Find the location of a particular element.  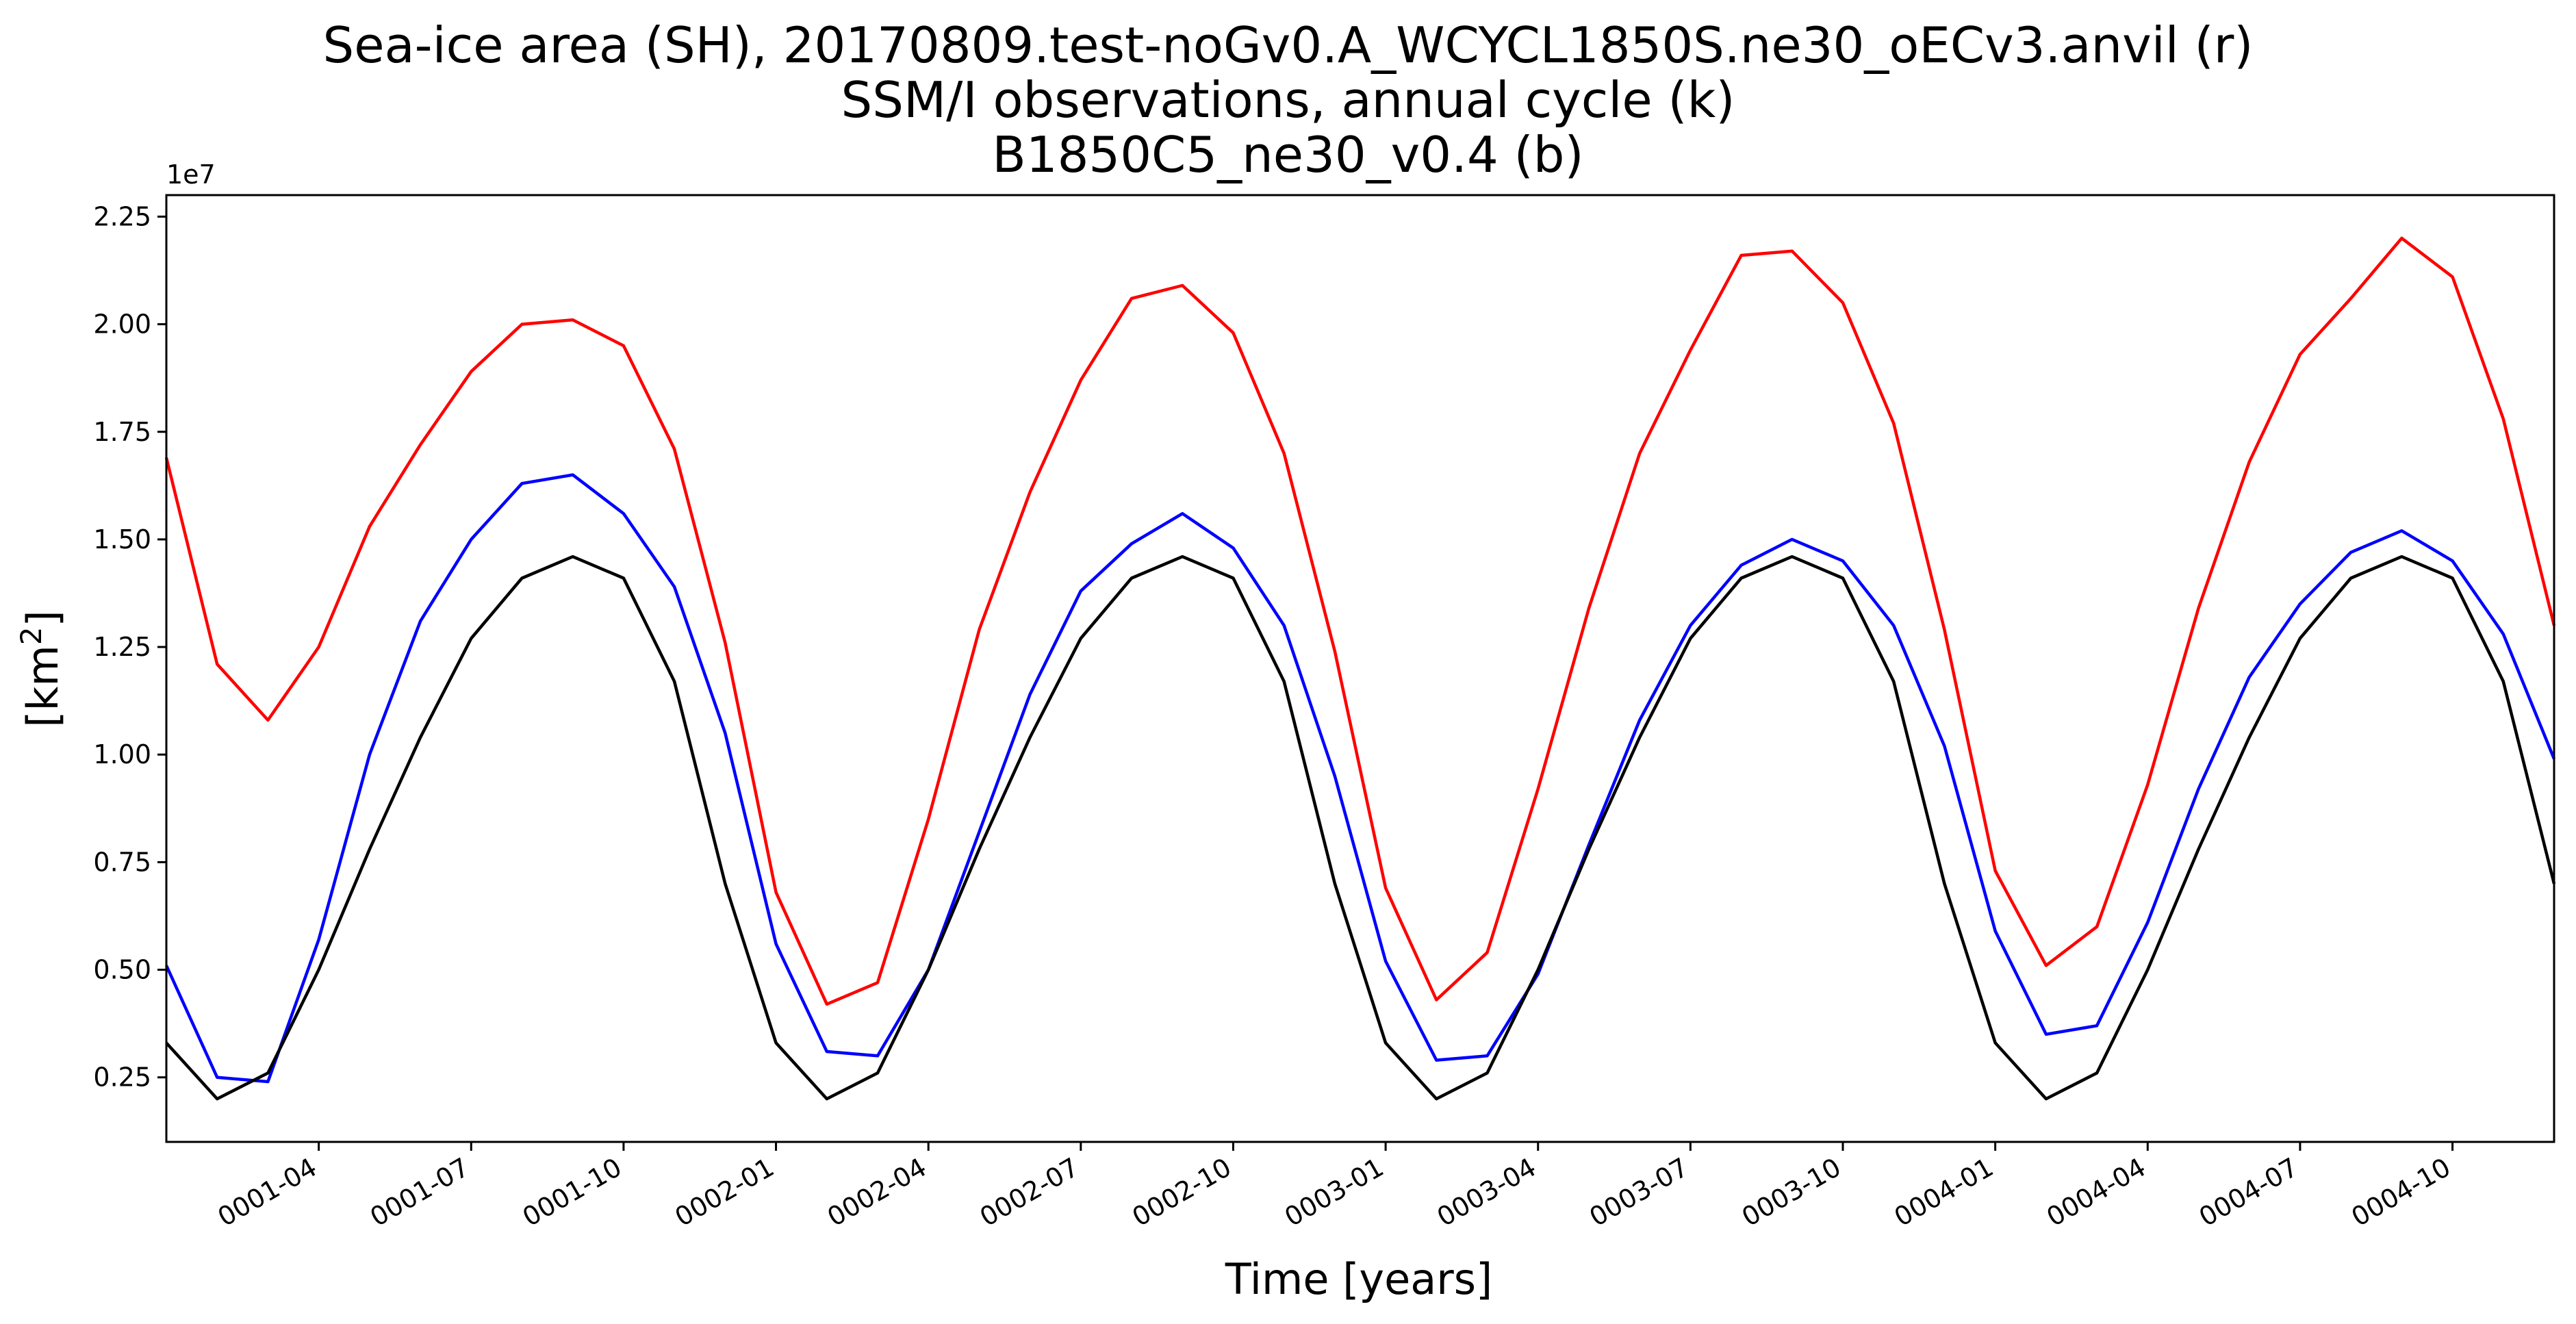

x-tick-label: 0004-01 is located at coordinates (1944, 1192).